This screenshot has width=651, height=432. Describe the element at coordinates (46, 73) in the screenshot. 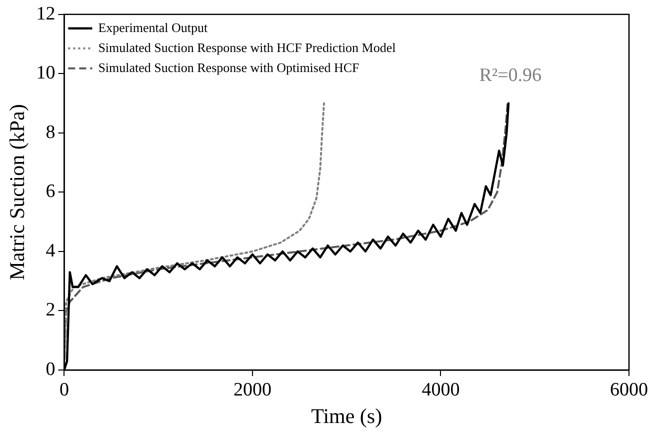

I see `y-tick-label: 10` at that location.